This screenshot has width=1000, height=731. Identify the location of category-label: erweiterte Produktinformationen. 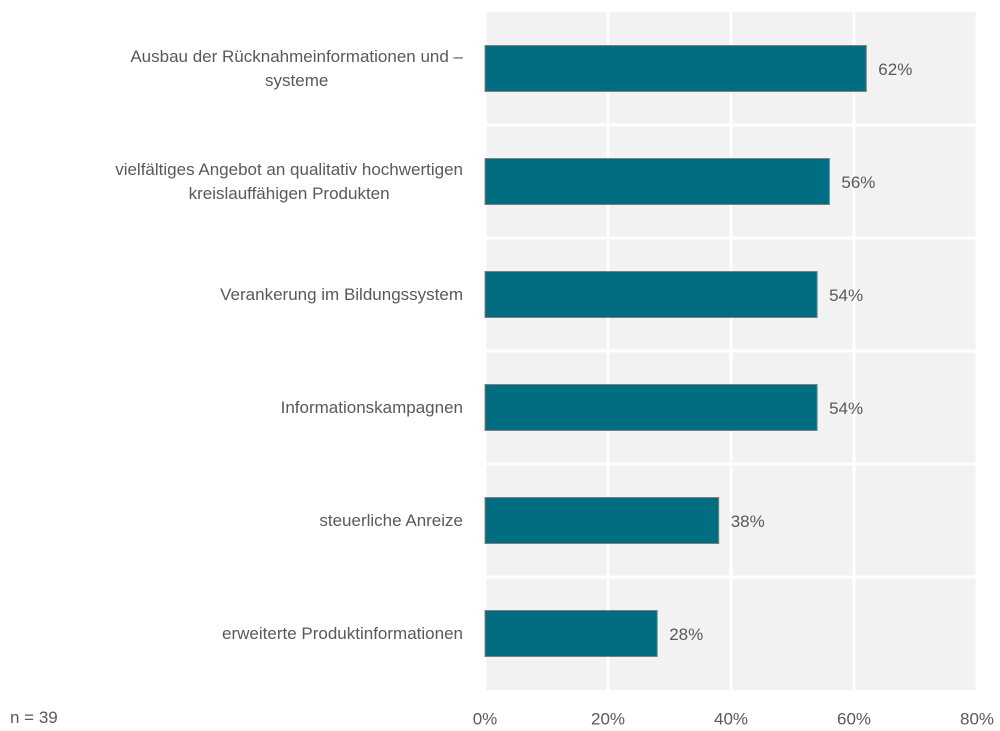
(231, 634).